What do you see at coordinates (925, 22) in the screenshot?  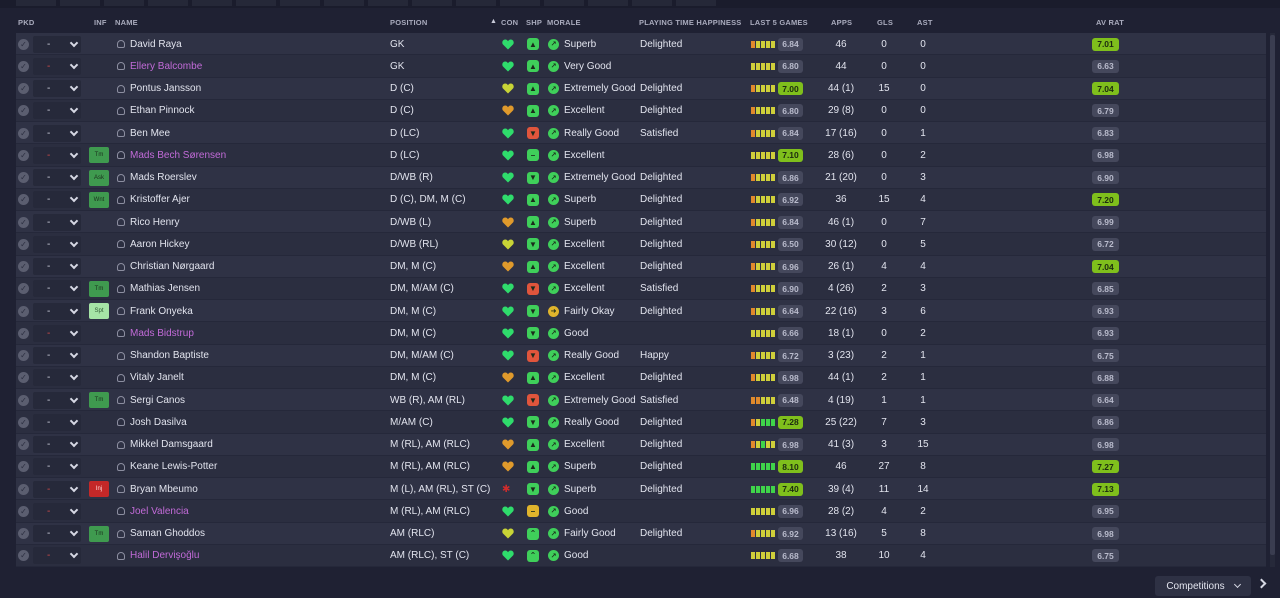 I see `col-header-ast: AST` at bounding box center [925, 22].